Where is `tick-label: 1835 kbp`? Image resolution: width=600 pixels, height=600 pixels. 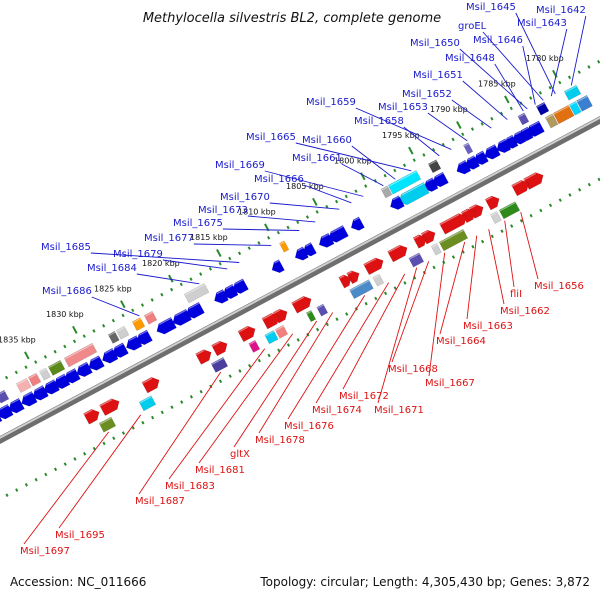 tick-label: 1835 kbp is located at coordinates (18, 340).